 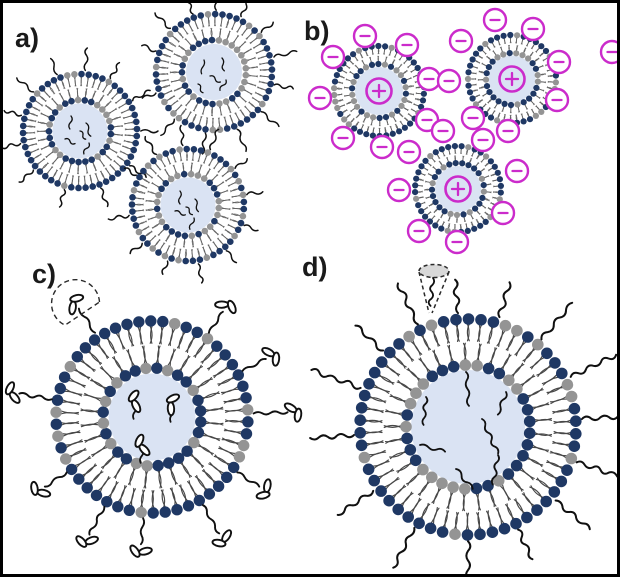 I want to click on dashed-highlight-balloon, so click(x=75, y=302).